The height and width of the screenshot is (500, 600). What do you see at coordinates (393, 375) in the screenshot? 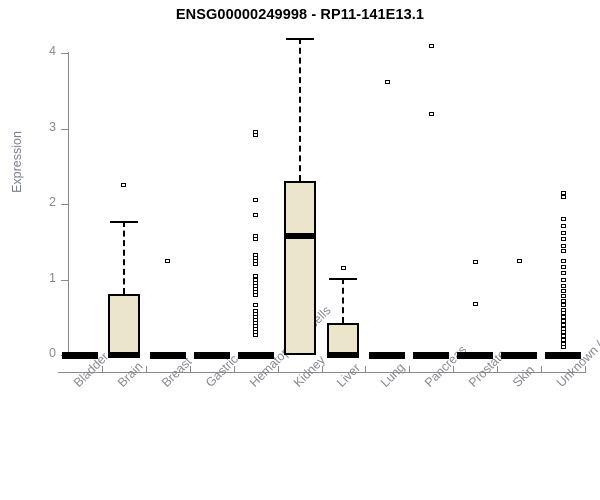
I see `x-tick-label: Lung` at bounding box center [393, 375].